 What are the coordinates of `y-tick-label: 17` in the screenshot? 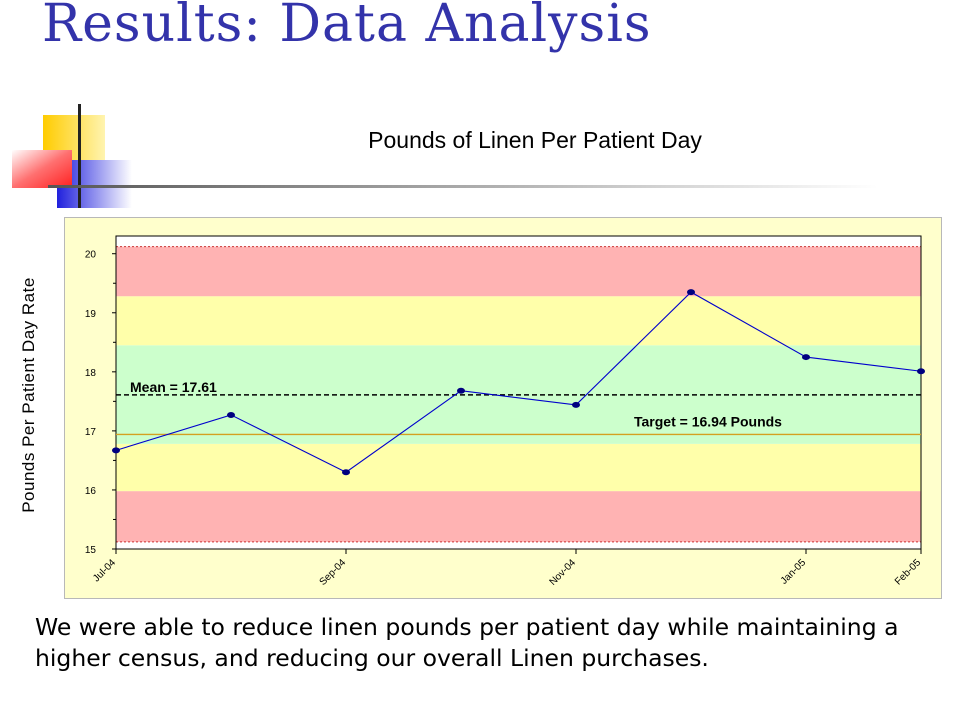 It's located at (91, 432).